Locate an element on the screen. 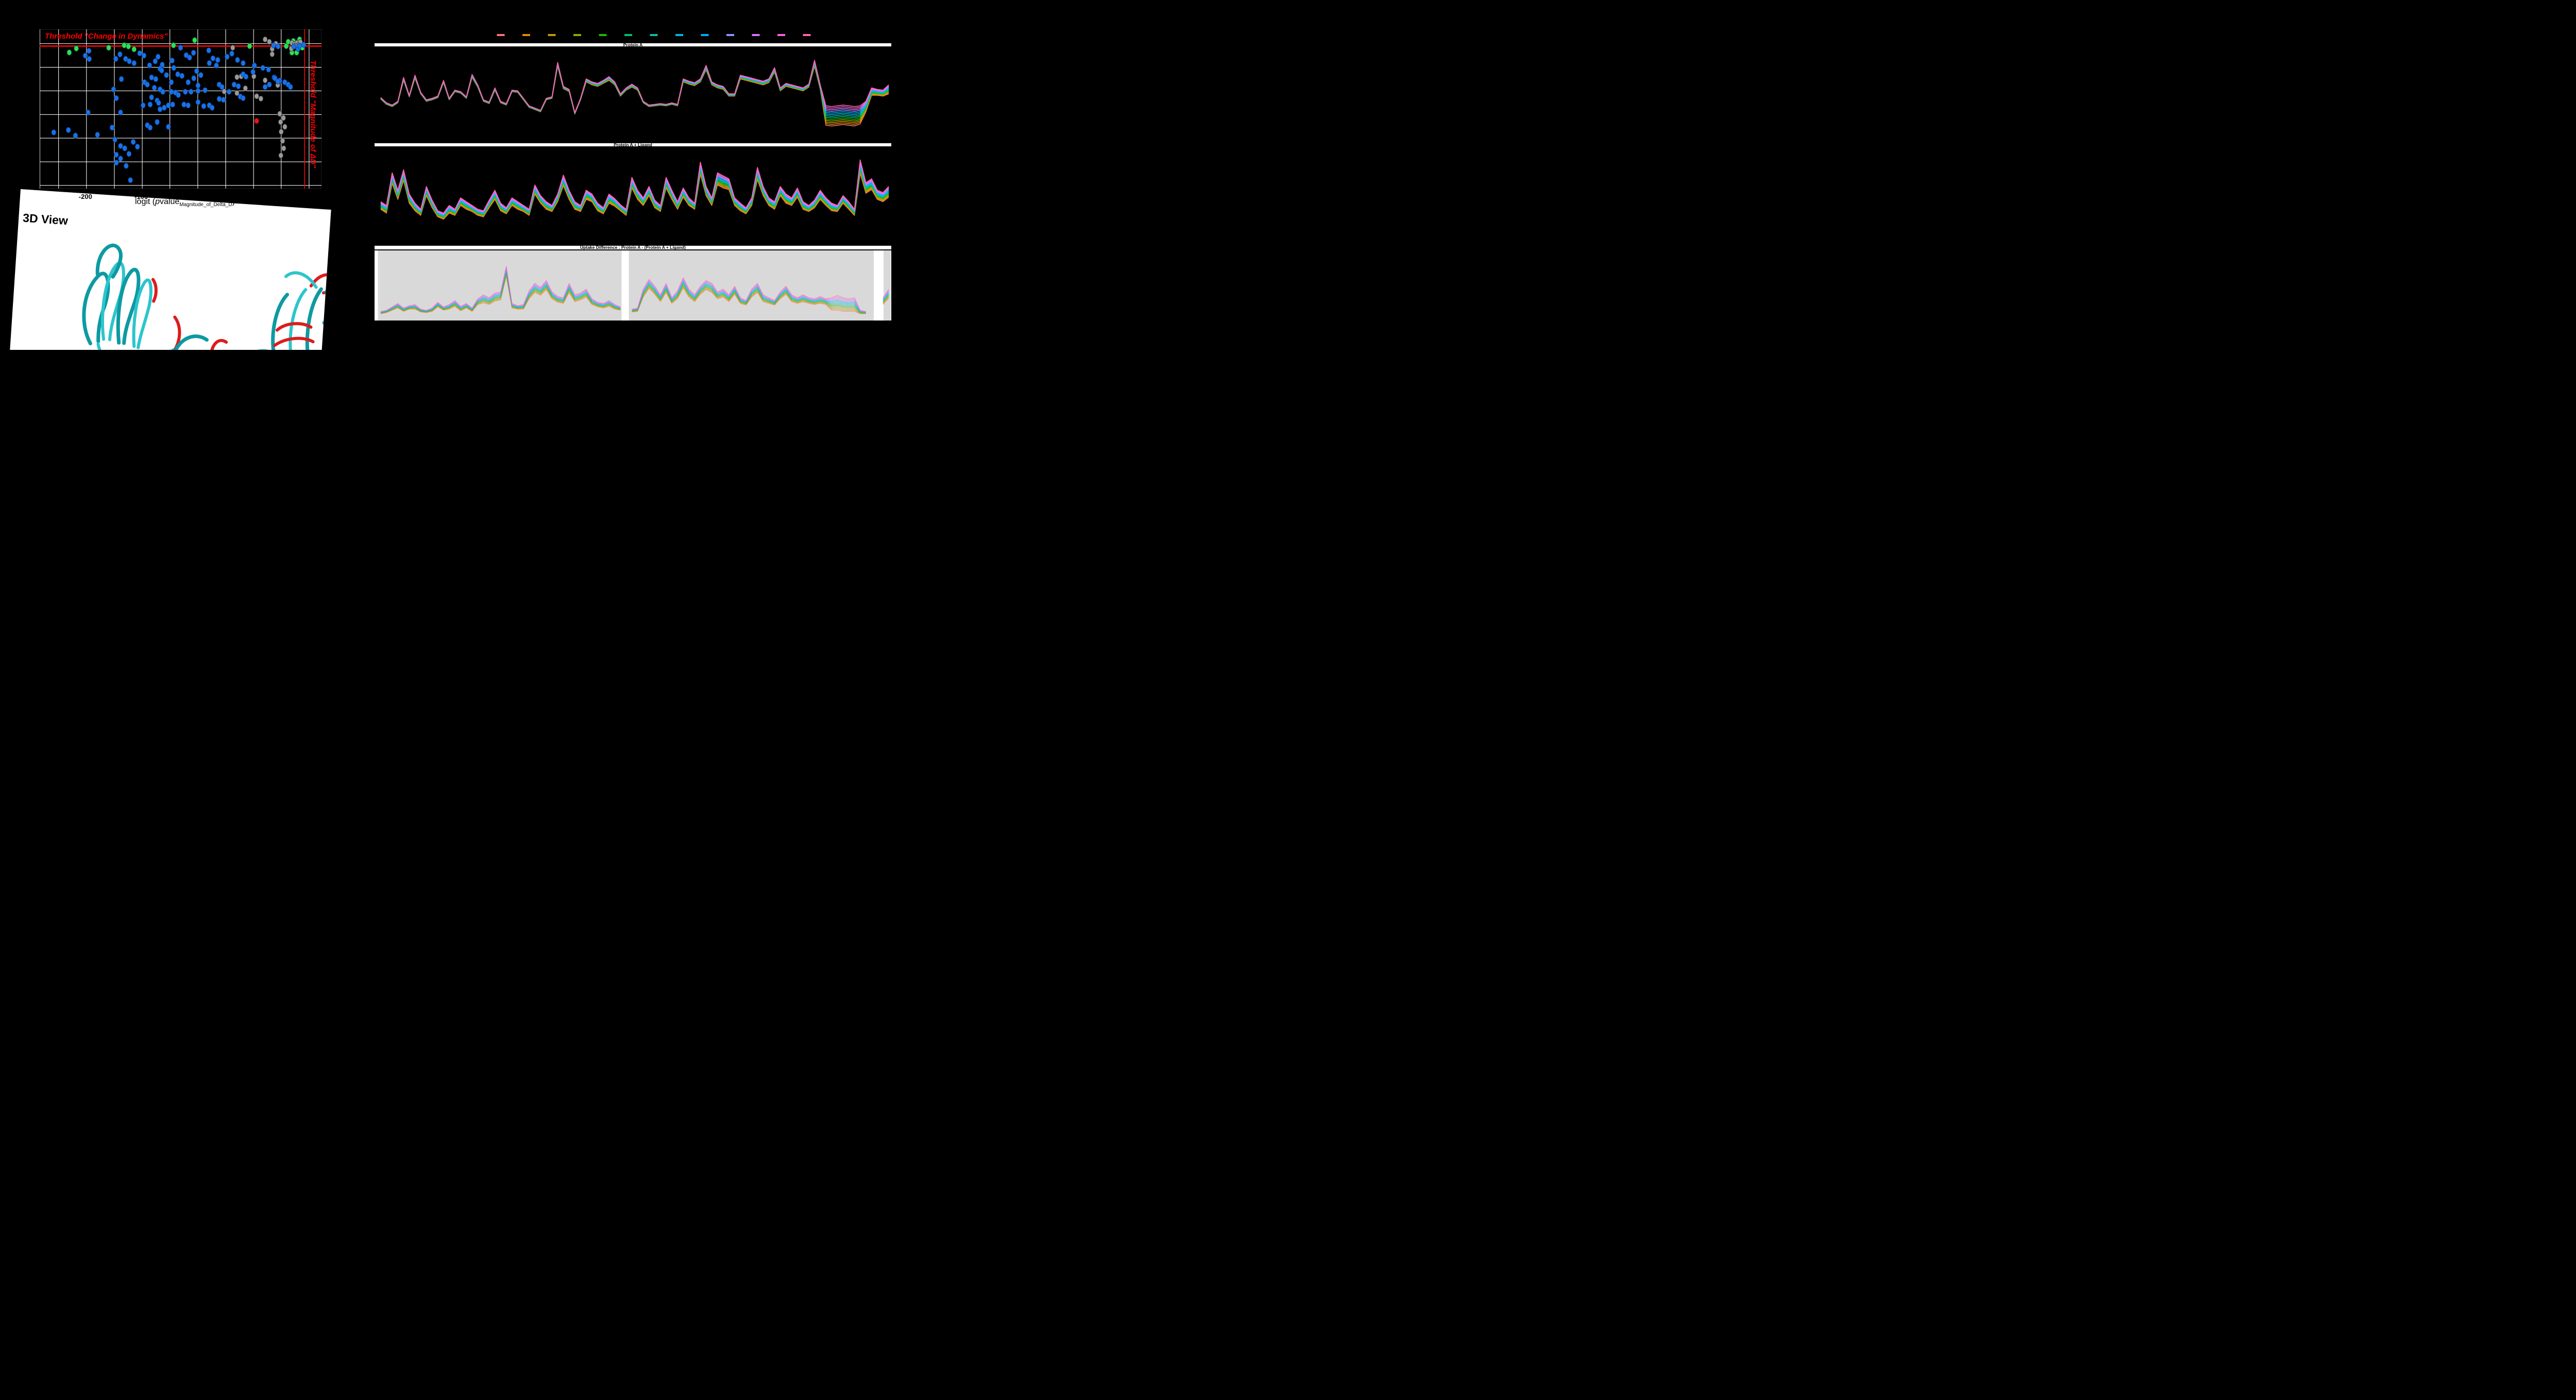 Image resolution: width=2576 pixels, height=1400 pixels. protein-structure is located at coordinates (168, 269).